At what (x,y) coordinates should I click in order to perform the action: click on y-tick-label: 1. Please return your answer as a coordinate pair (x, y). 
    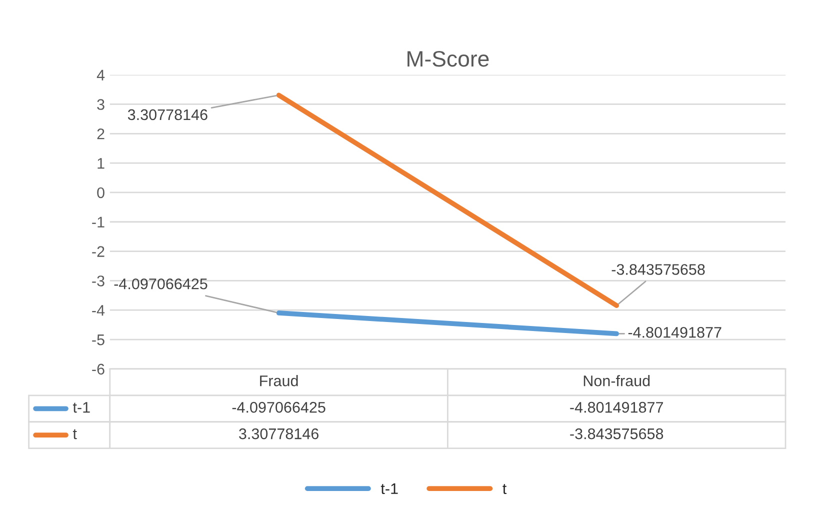
    Looking at the image, I should click on (101, 163).